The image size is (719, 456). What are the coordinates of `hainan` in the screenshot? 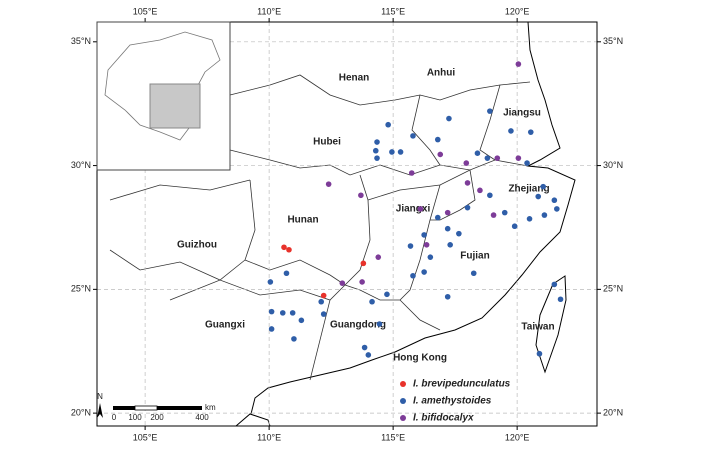 It's located at (253, 419).